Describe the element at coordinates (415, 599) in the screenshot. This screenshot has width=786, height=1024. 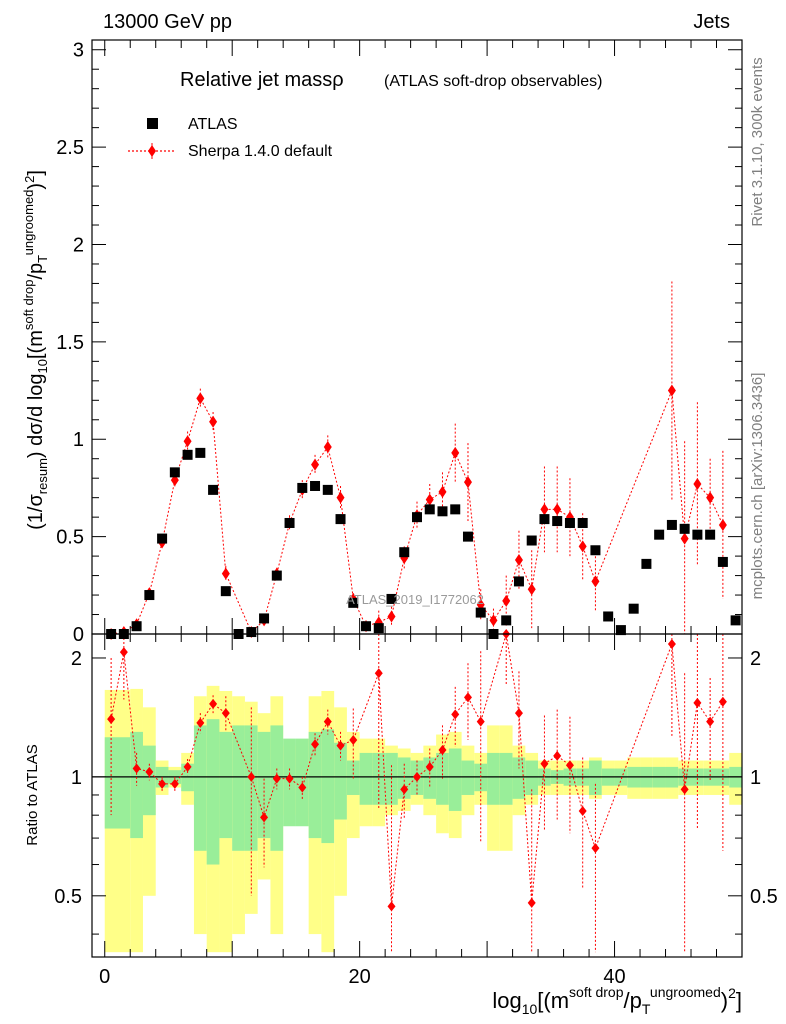
I see `analysis-watermark: ATLAS_2019_I1772062` at that location.